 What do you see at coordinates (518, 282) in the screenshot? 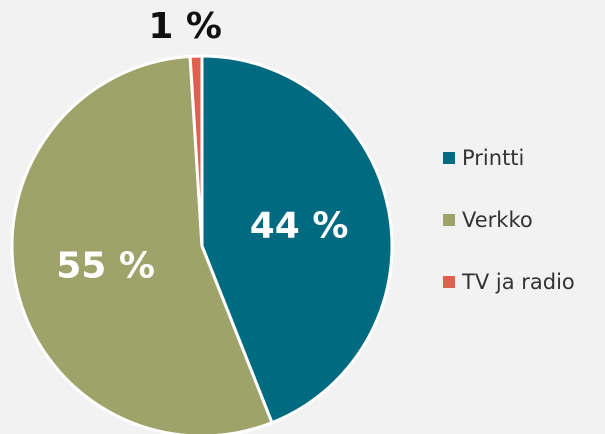
I see `legend-label: TV ja radio` at bounding box center [518, 282].